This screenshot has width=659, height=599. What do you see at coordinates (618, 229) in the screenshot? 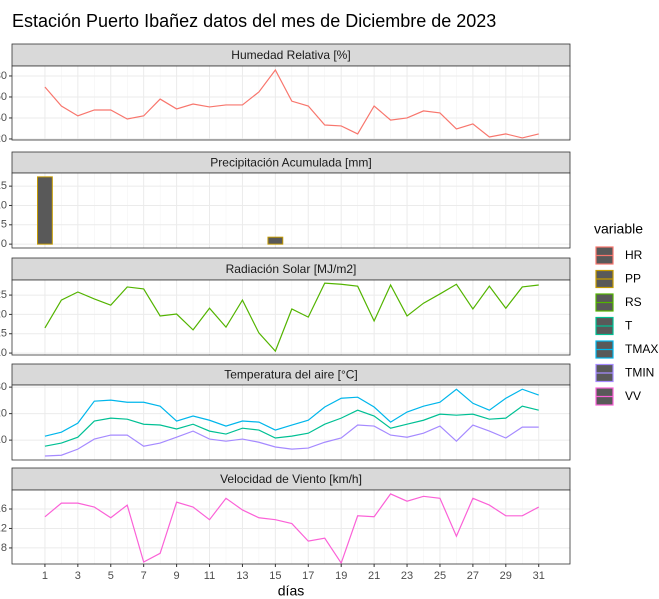
I see `legend-title: variable` at bounding box center [618, 229].